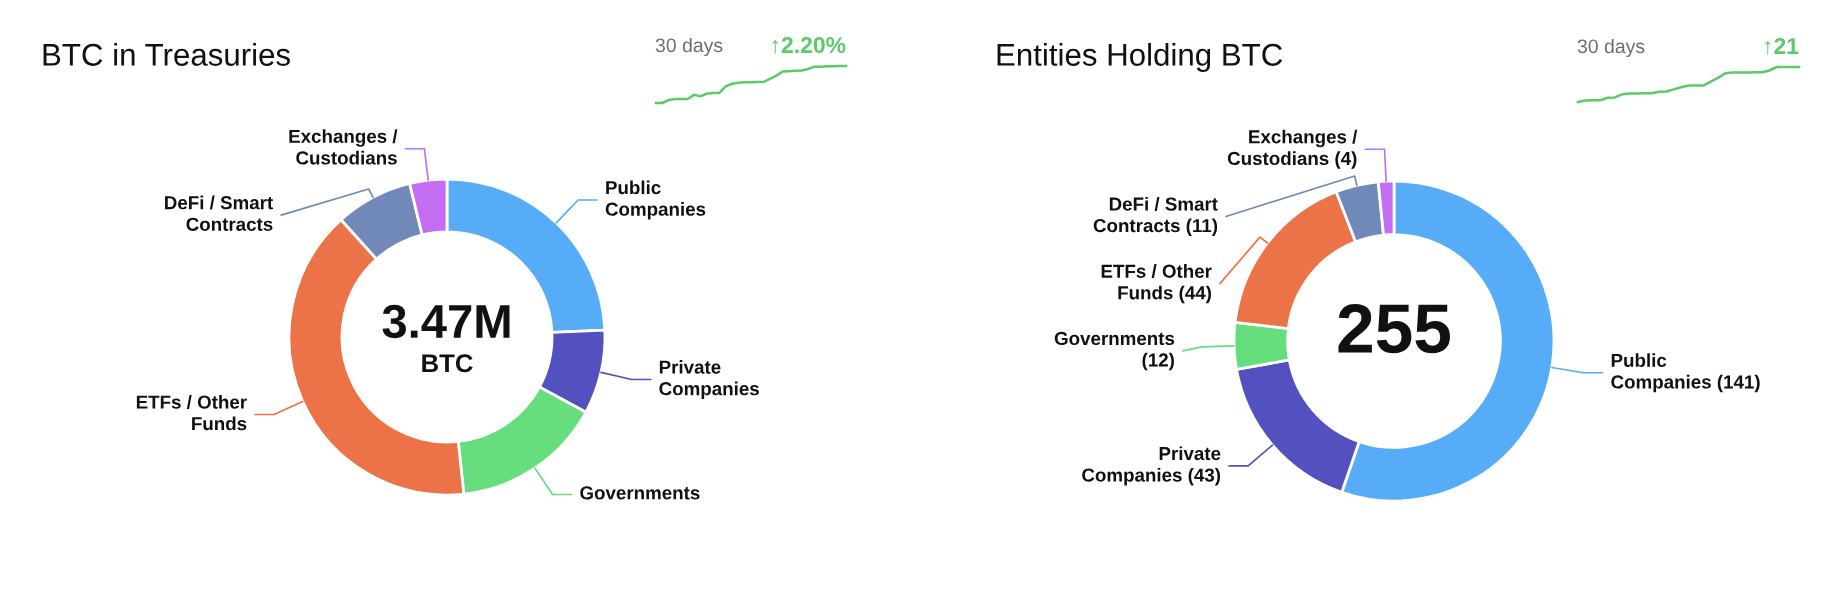 The image size is (1846, 606). What do you see at coordinates (343, 147) in the screenshot?
I see `slice-label: Exchanges / Custodians` at bounding box center [343, 147].